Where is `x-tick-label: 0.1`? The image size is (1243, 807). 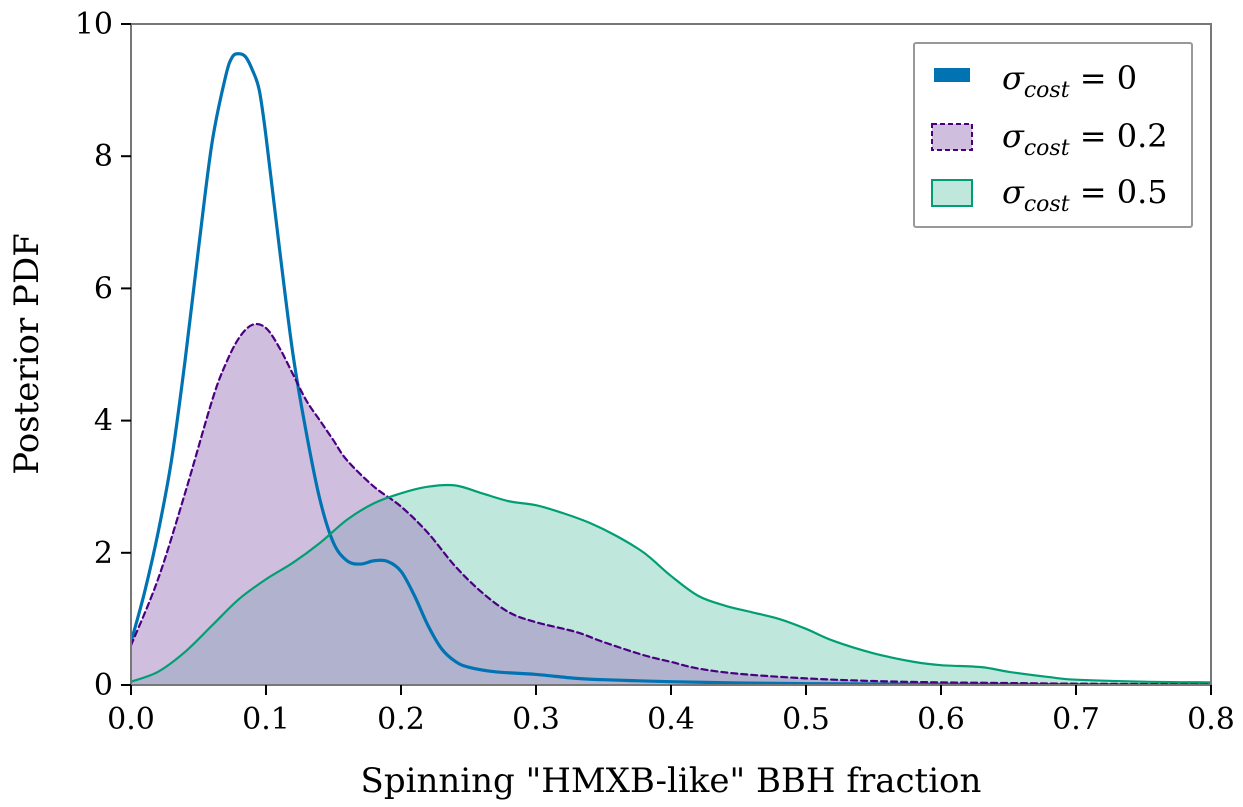
x-tick-label: 0.1 is located at coordinates (266, 719).